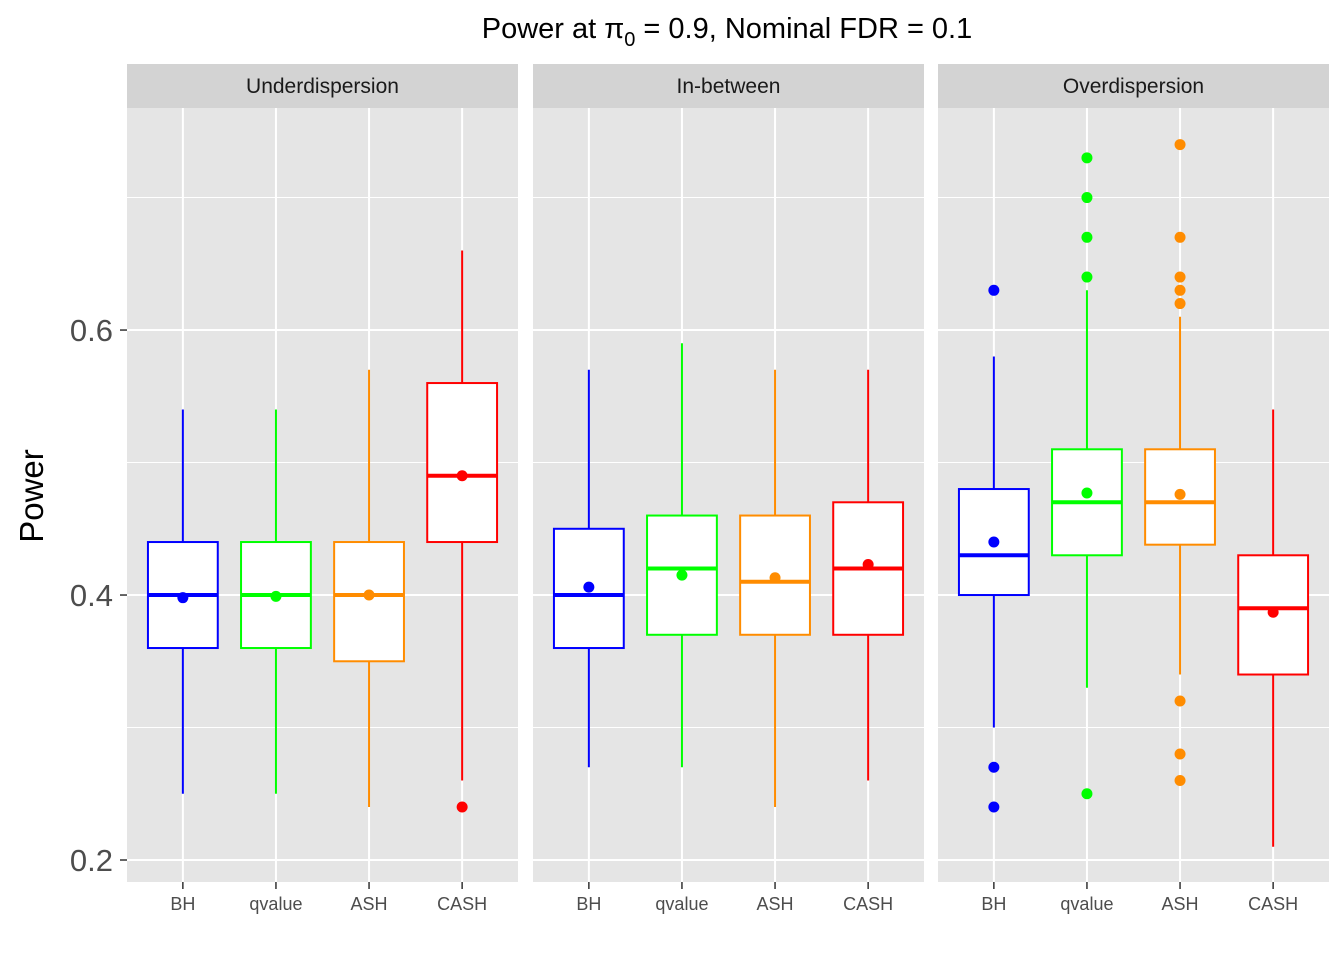 The width and height of the screenshot is (1344, 960). What do you see at coordinates (727, 32) in the screenshot?
I see `chart-title: Power at π0 = 0.9, Nominal FDR = 0.1` at bounding box center [727, 32].